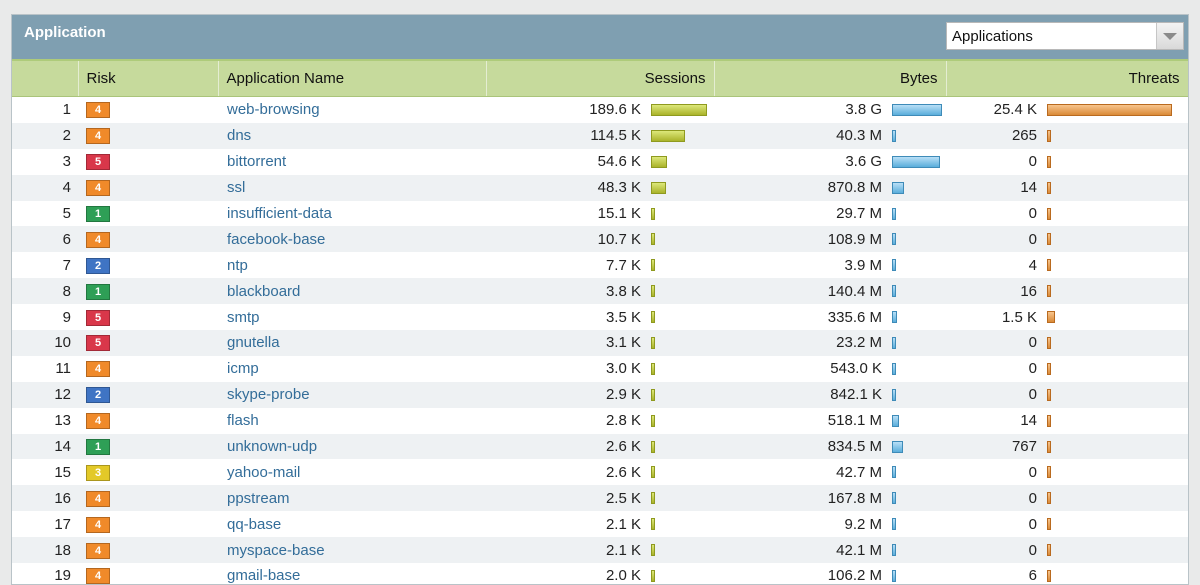  I want to click on sessions-column-header: Sessions, so click(600, 78).